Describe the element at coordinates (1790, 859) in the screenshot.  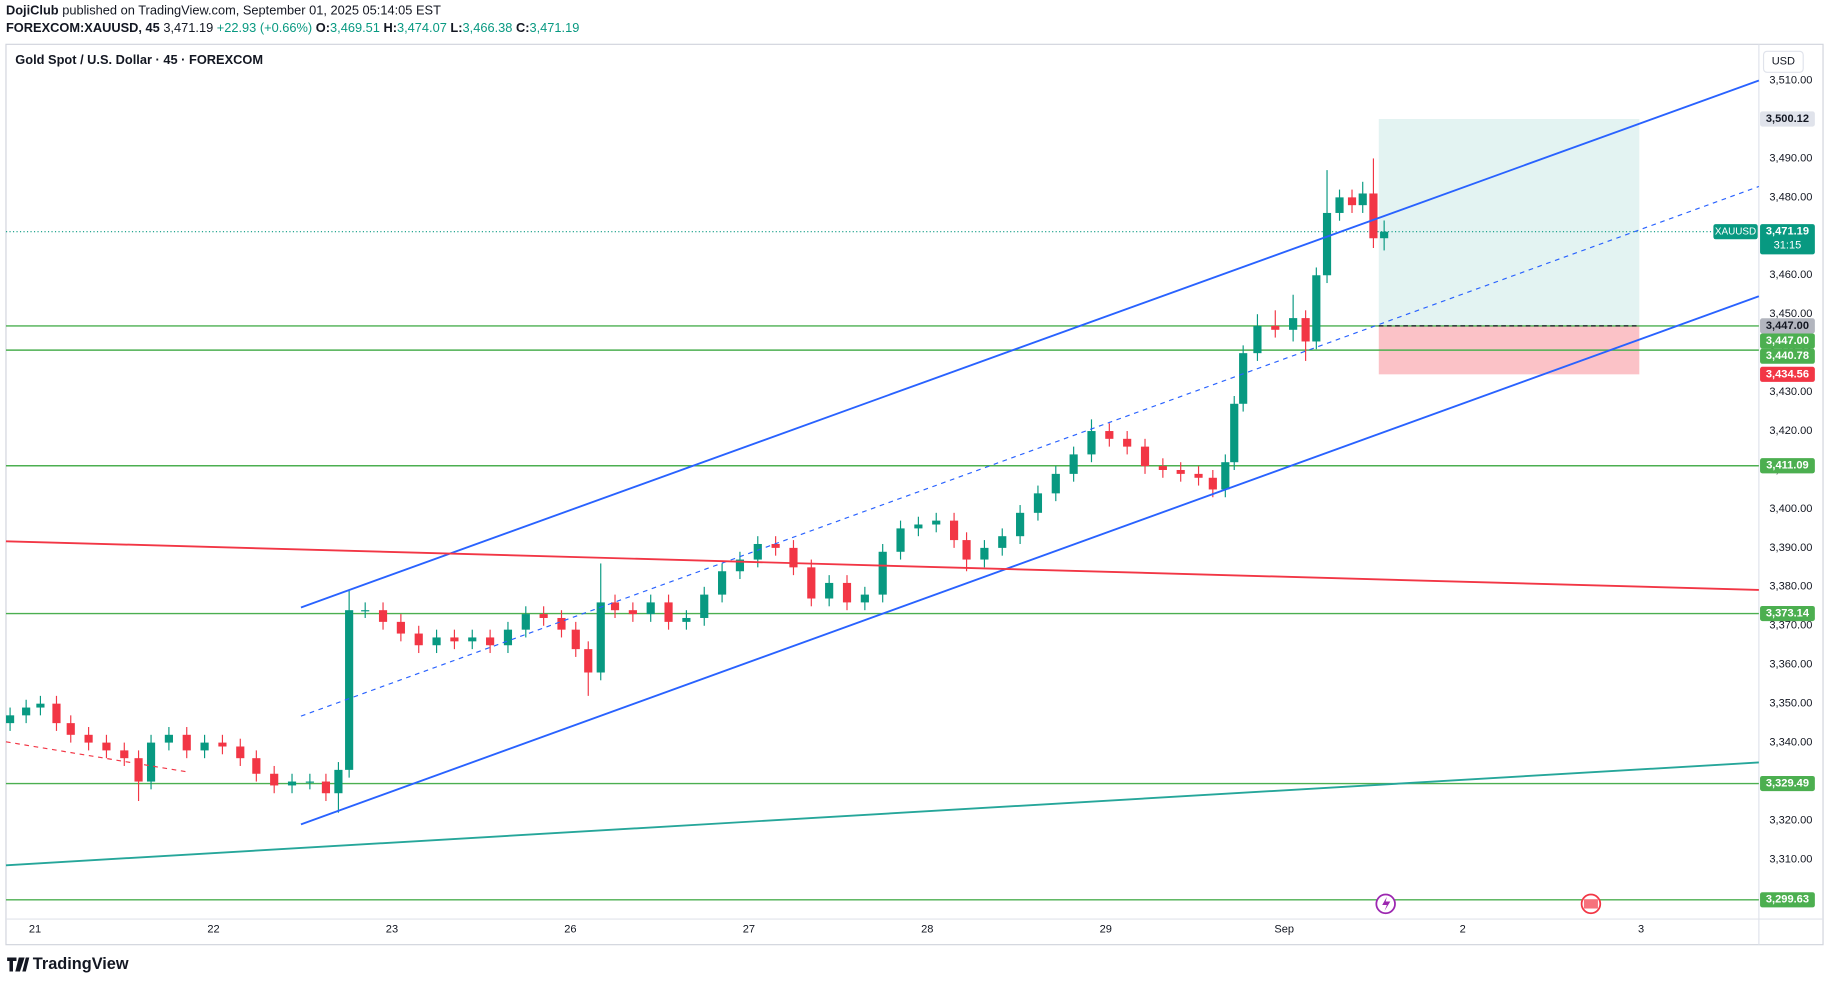
I see `y-tick-label: 3,310.00` at that location.